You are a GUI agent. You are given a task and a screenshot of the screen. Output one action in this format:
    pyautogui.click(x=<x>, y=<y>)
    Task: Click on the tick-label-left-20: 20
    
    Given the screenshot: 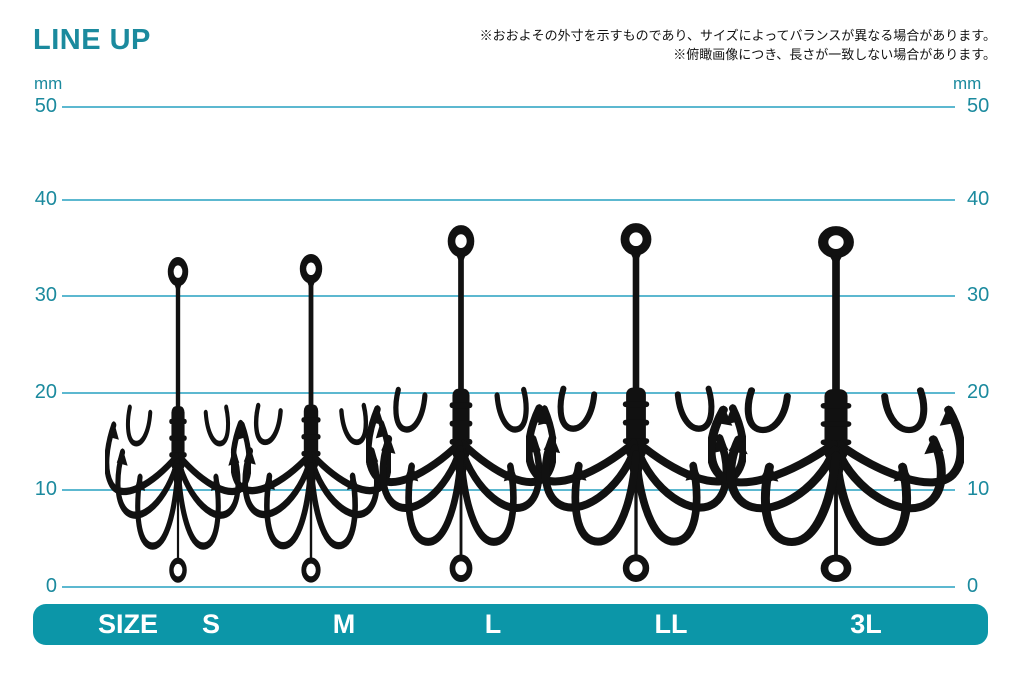 What is the action you would take?
    pyautogui.click(x=45, y=392)
    